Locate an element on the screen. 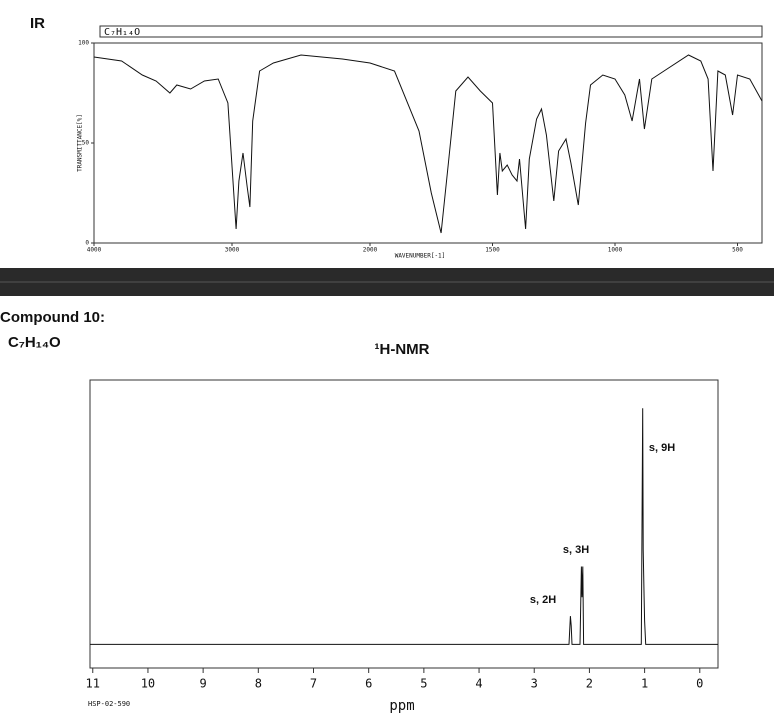  x-tick-label: 6 is located at coordinates (368, 684).